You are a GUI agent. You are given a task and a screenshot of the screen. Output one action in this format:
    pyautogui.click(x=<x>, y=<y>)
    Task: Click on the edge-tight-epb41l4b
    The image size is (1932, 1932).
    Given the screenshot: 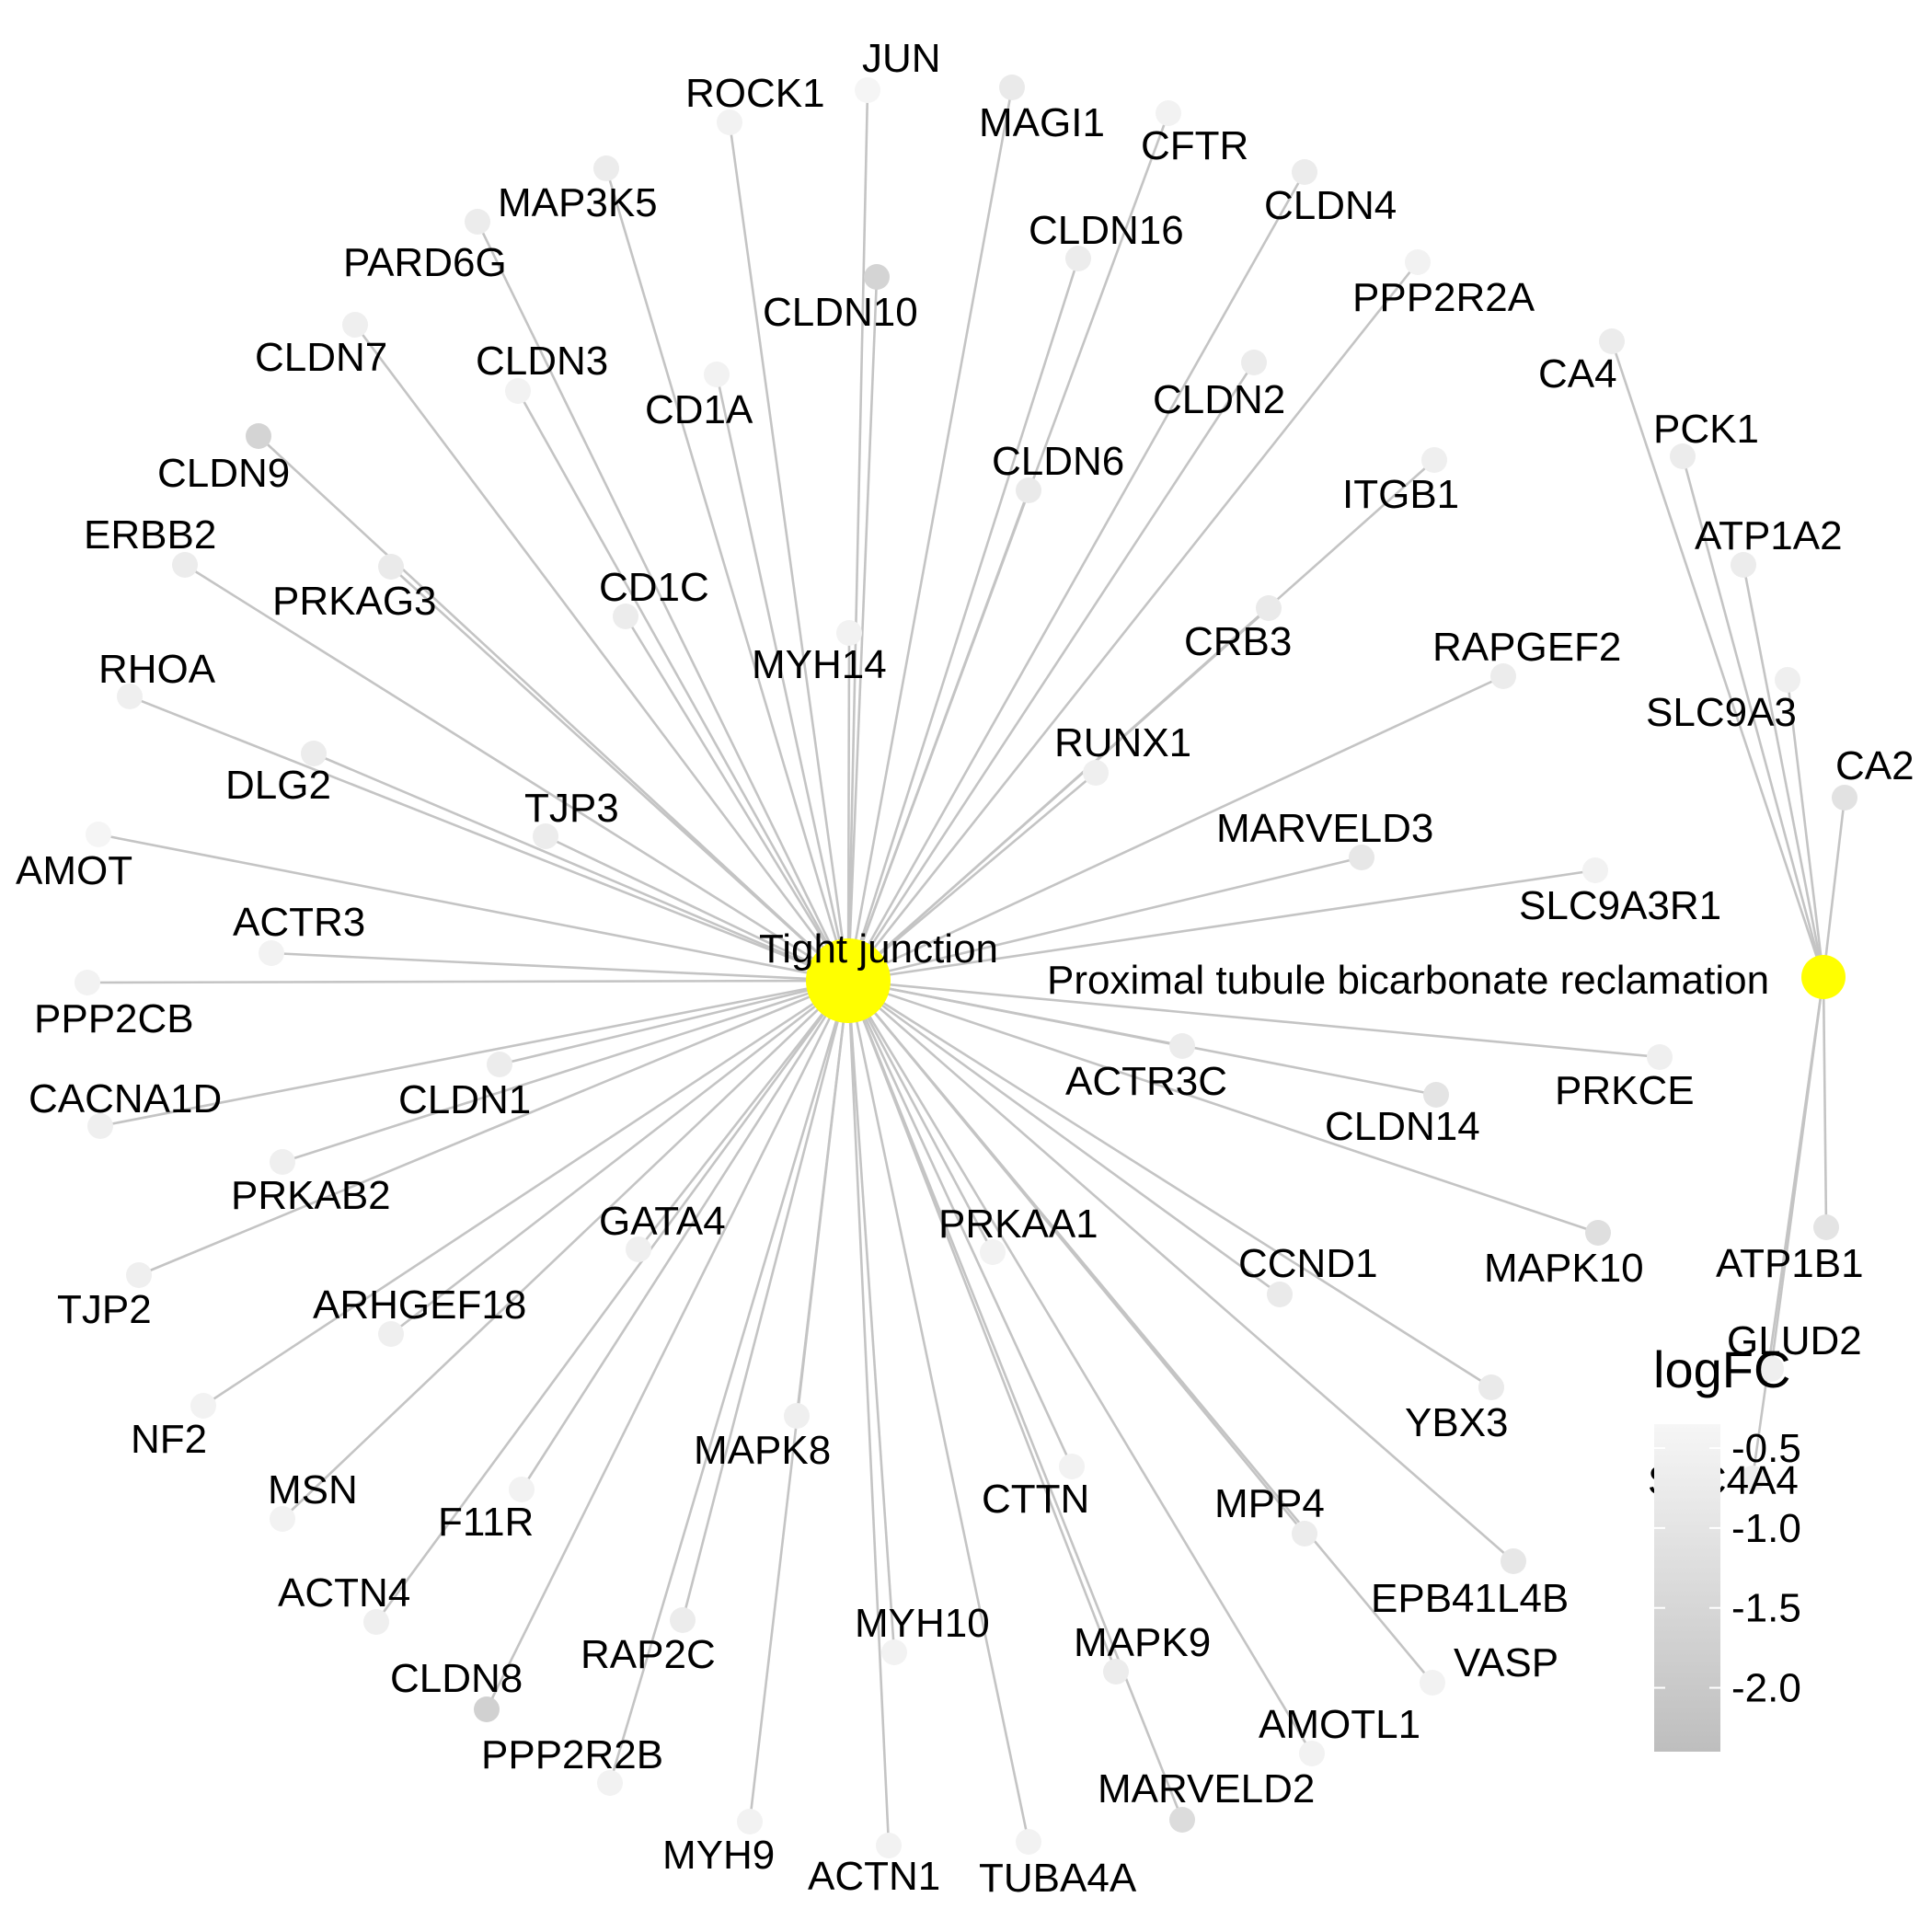 What is the action you would take?
    pyautogui.click(x=1180, y=1271)
    